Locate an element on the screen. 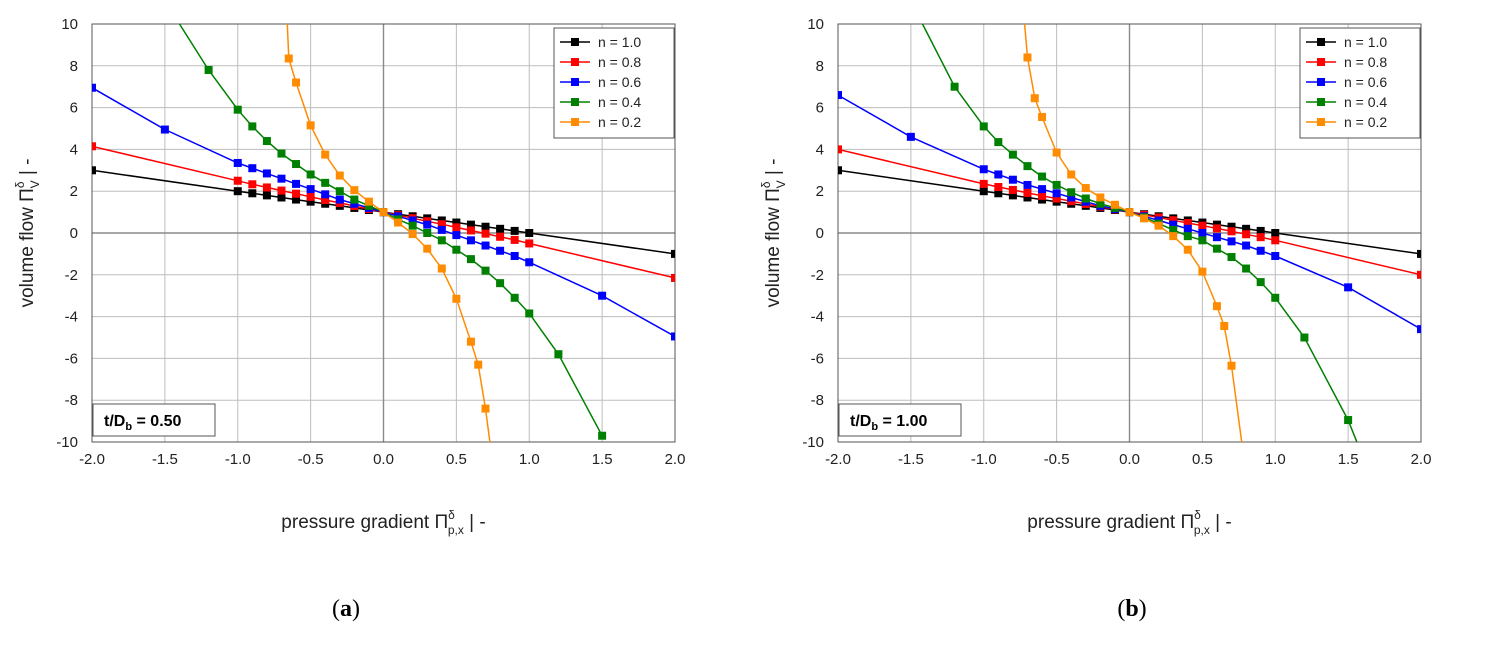 The width and height of the screenshot is (1491, 646). y-axis-label: volume flow ΠδV | - is located at coordinates (773, 233).